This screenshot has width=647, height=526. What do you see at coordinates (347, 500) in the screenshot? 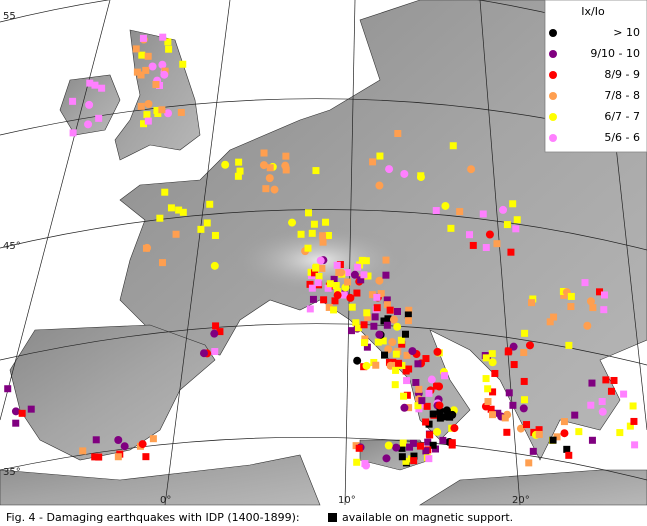
I see `longitude-label: 10°` at bounding box center [347, 500].